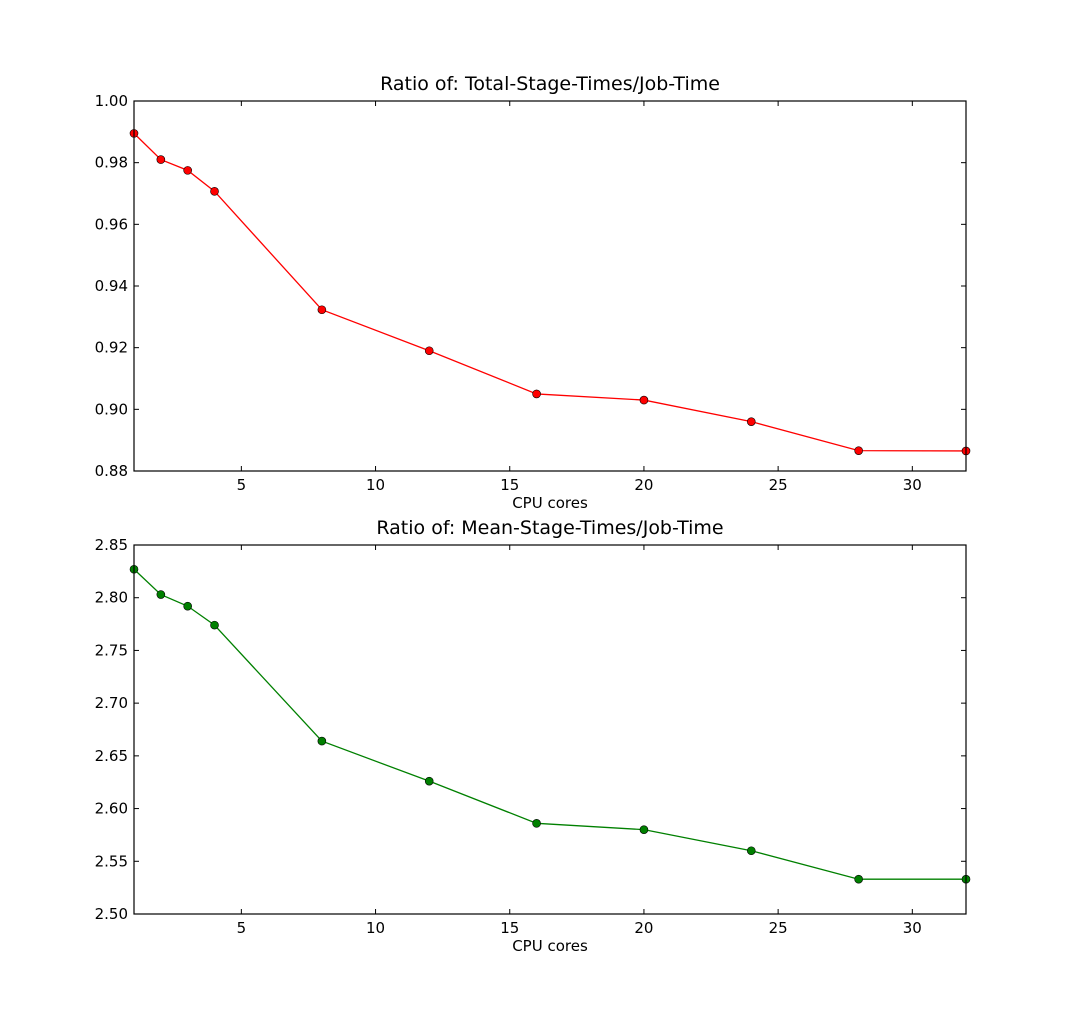  I want to click on y-tick-label: 0.90, so click(111, 409).